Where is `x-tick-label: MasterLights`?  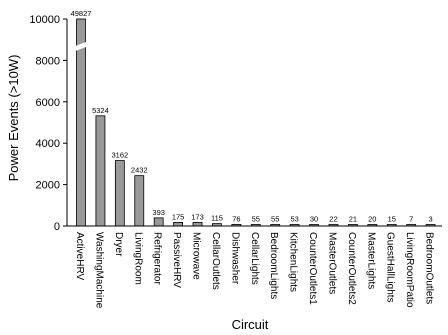
x-tick-label: MasterLights is located at coordinates (370, 260).